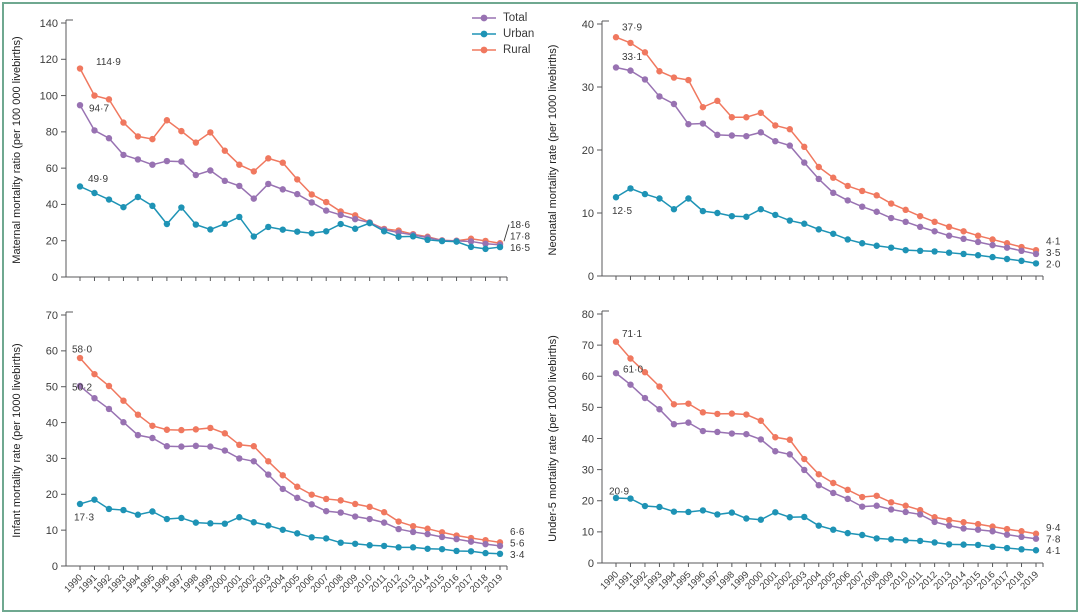  Describe the element at coordinates (517, 543) in the screenshot. I see `infant-mortality-end-label: 5·6` at that location.